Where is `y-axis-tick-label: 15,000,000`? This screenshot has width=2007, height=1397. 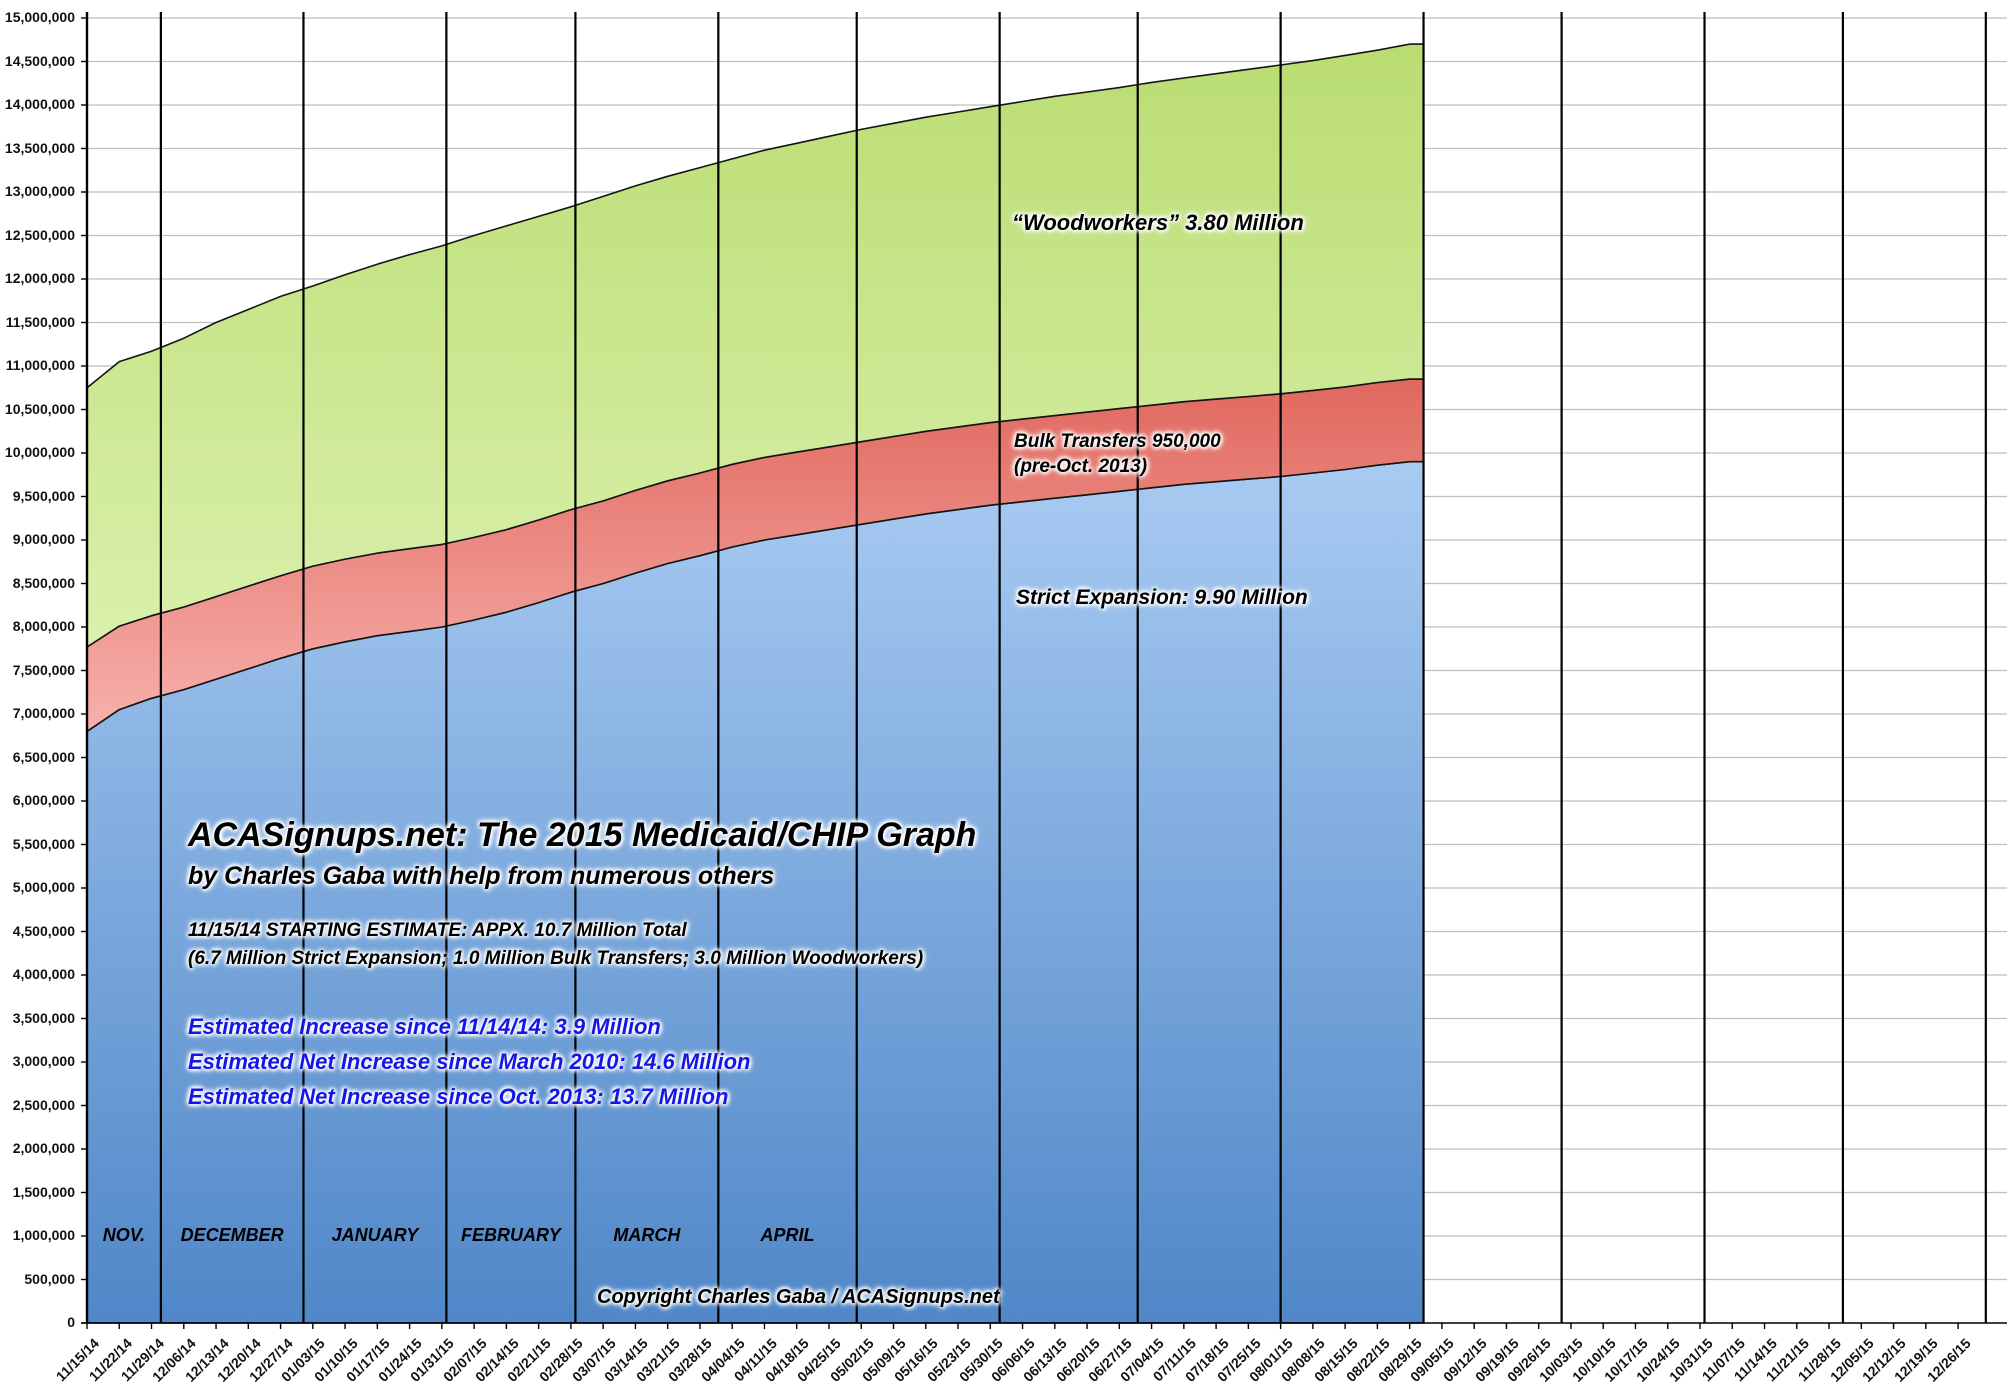
y-axis-tick-label: 15,000,000 is located at coordinates (39, 17).